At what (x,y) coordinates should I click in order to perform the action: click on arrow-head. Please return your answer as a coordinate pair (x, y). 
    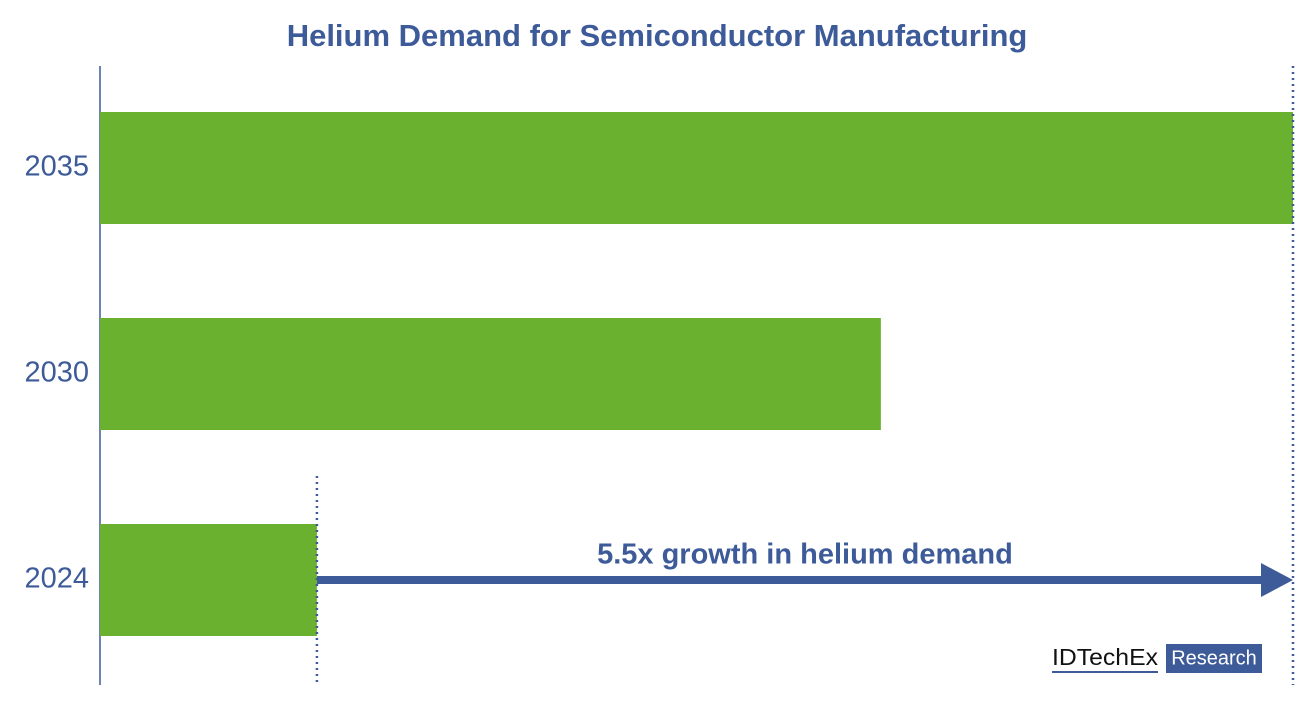
    Looking at the image, I should click on (1277, 580).